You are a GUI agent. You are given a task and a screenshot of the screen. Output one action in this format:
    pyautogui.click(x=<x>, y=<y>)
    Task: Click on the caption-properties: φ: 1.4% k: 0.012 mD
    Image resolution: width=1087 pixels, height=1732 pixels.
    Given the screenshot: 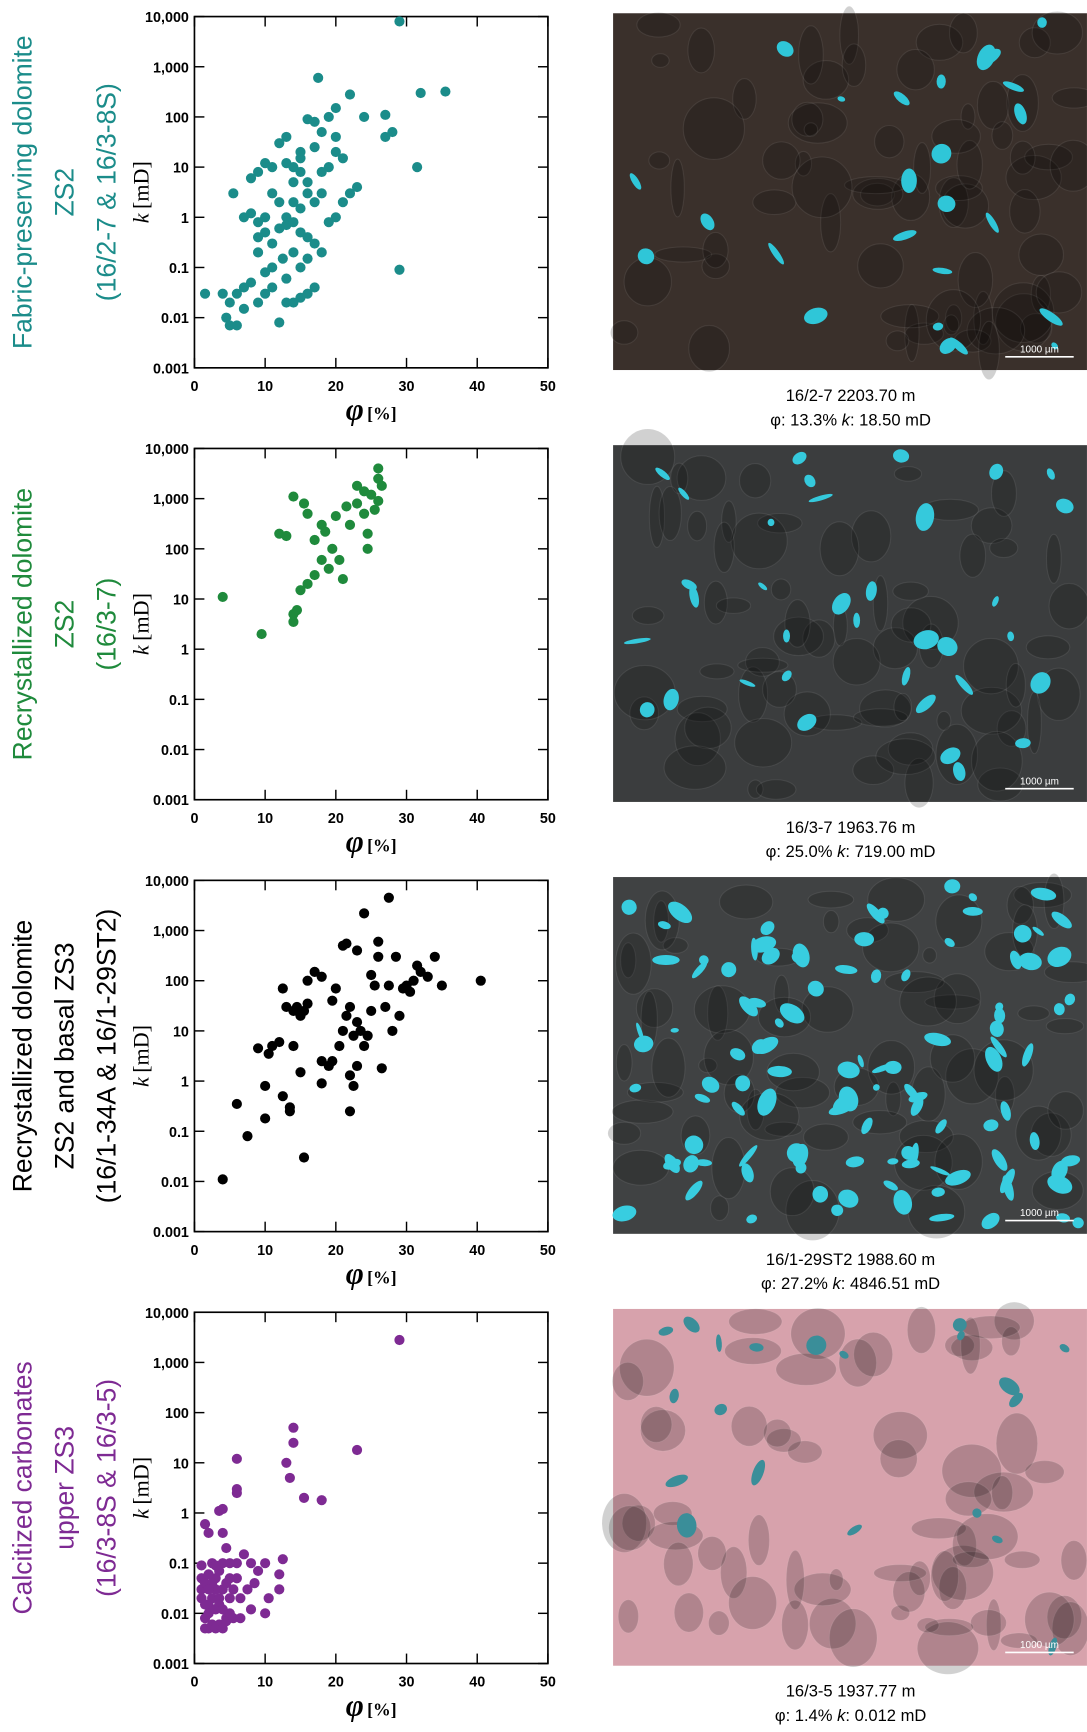 What is the action you would take?
    pyautogui.click(x=851, y=1715)
    